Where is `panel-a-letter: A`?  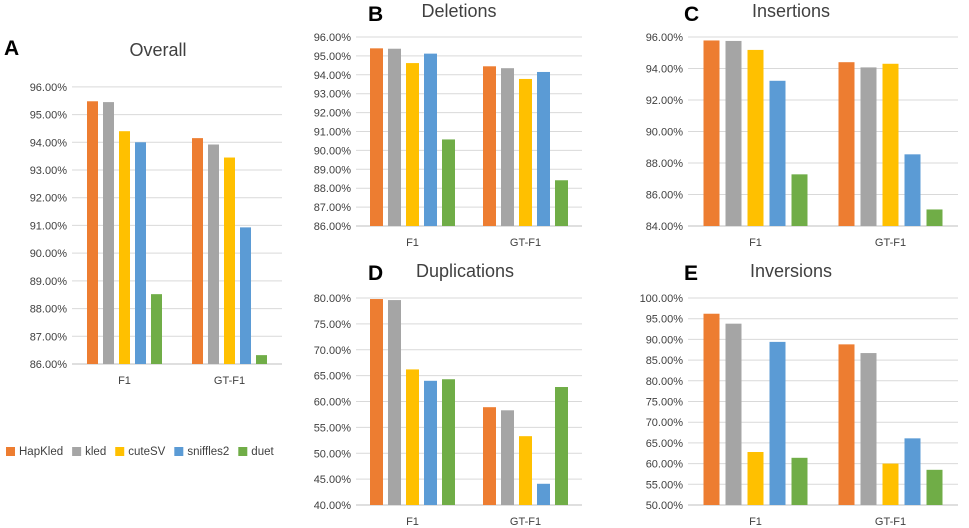 panel-a-letter: A is located at coordinates (11, 48).